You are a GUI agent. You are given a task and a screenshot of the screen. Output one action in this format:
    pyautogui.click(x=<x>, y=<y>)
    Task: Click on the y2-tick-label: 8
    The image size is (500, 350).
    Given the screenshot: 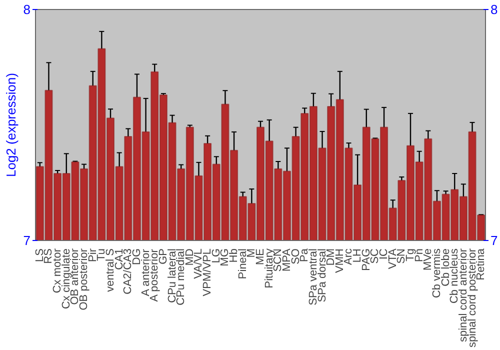 What is the action you would take?
    pyautogui.click(x=494, y=9)
    